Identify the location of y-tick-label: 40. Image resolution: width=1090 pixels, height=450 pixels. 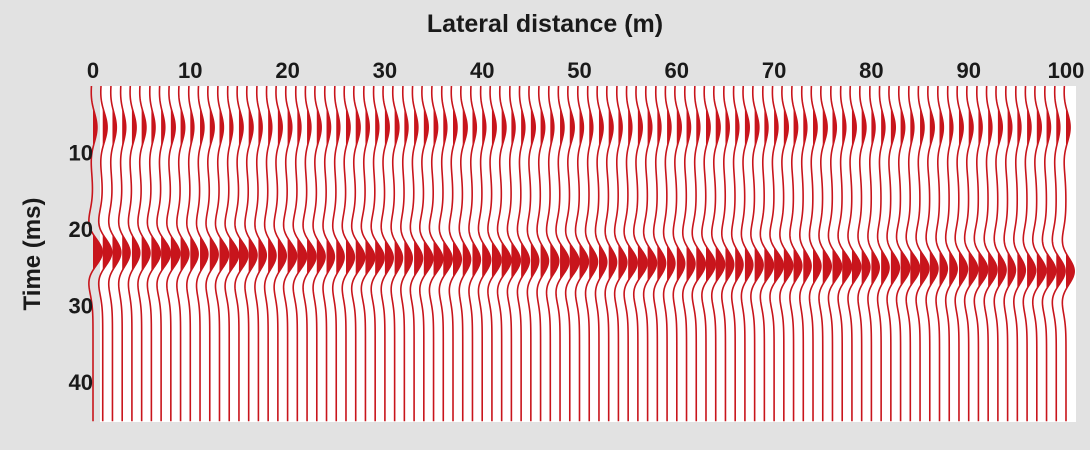
(81, 382).